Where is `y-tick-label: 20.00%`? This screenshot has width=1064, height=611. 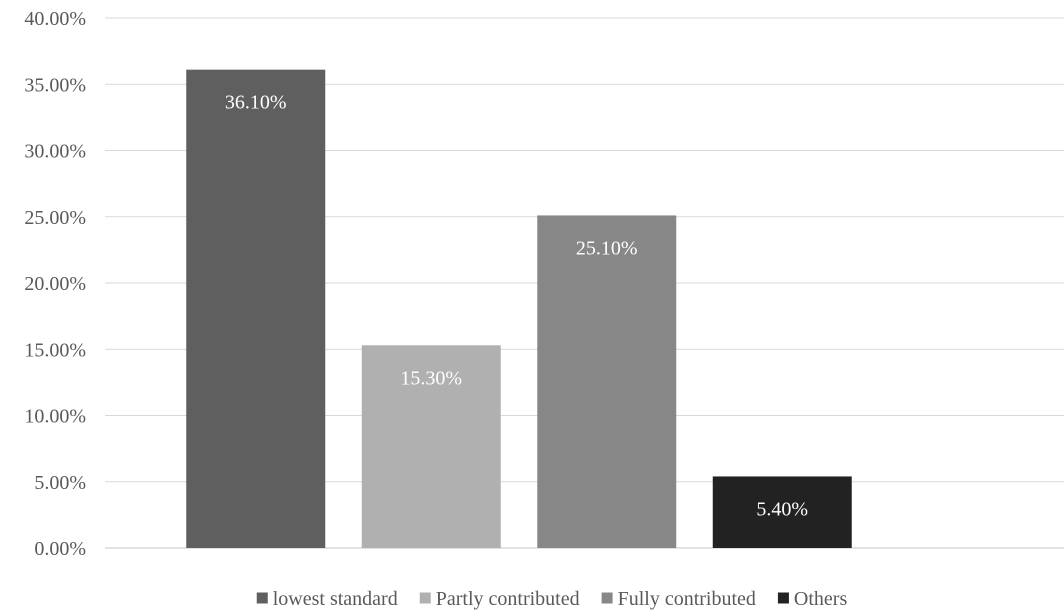 y-tick-label: 20.00% is located at coordinates (55, 284).